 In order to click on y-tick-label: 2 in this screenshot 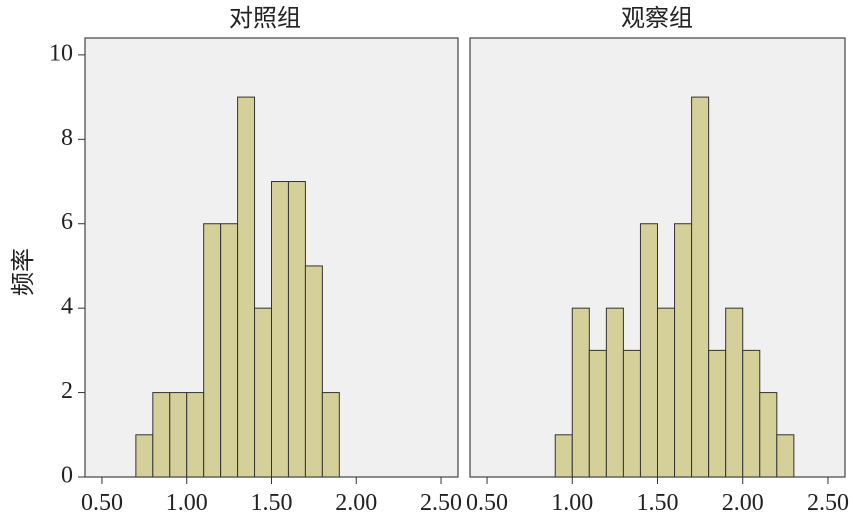, I will do `click(67, 391)`.